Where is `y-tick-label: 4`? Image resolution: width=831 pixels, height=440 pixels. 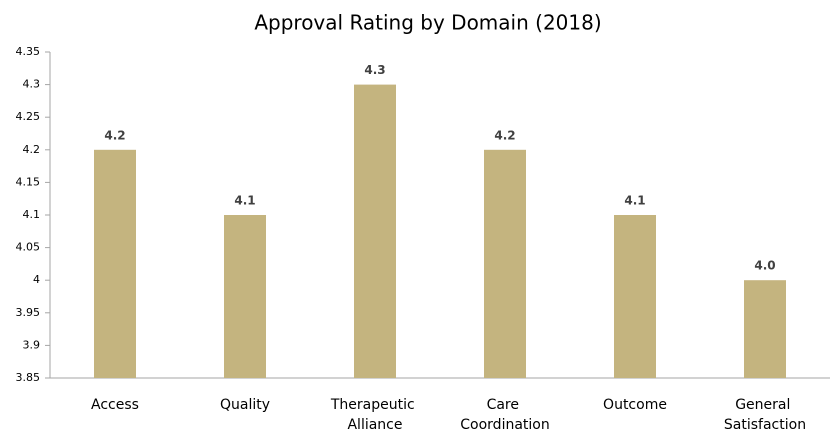
y-tick-label: 4 is located at coordinates (36, 279).